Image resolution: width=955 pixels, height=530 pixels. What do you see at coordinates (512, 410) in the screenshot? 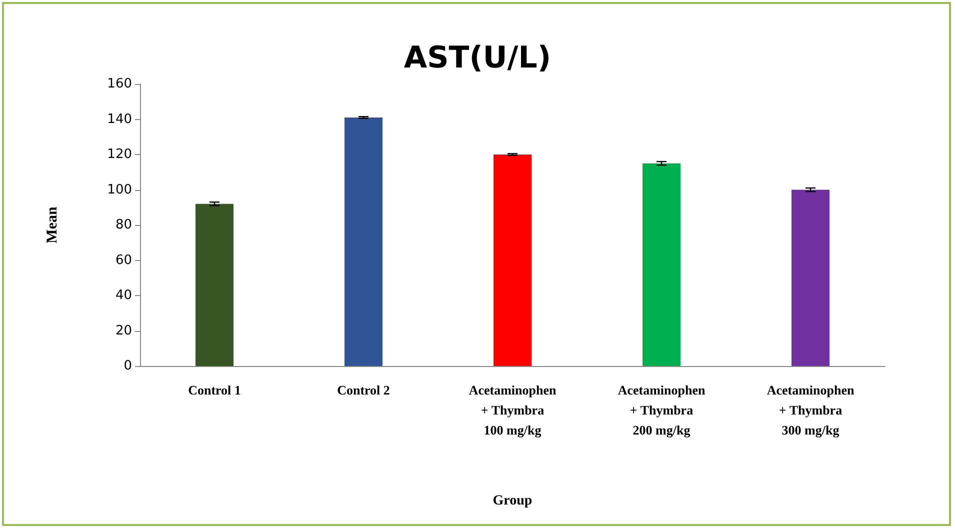
I see `x-tick-label: Acetaminophen + Thymbra 100 mg/kg` at bounding box center [512, 410].